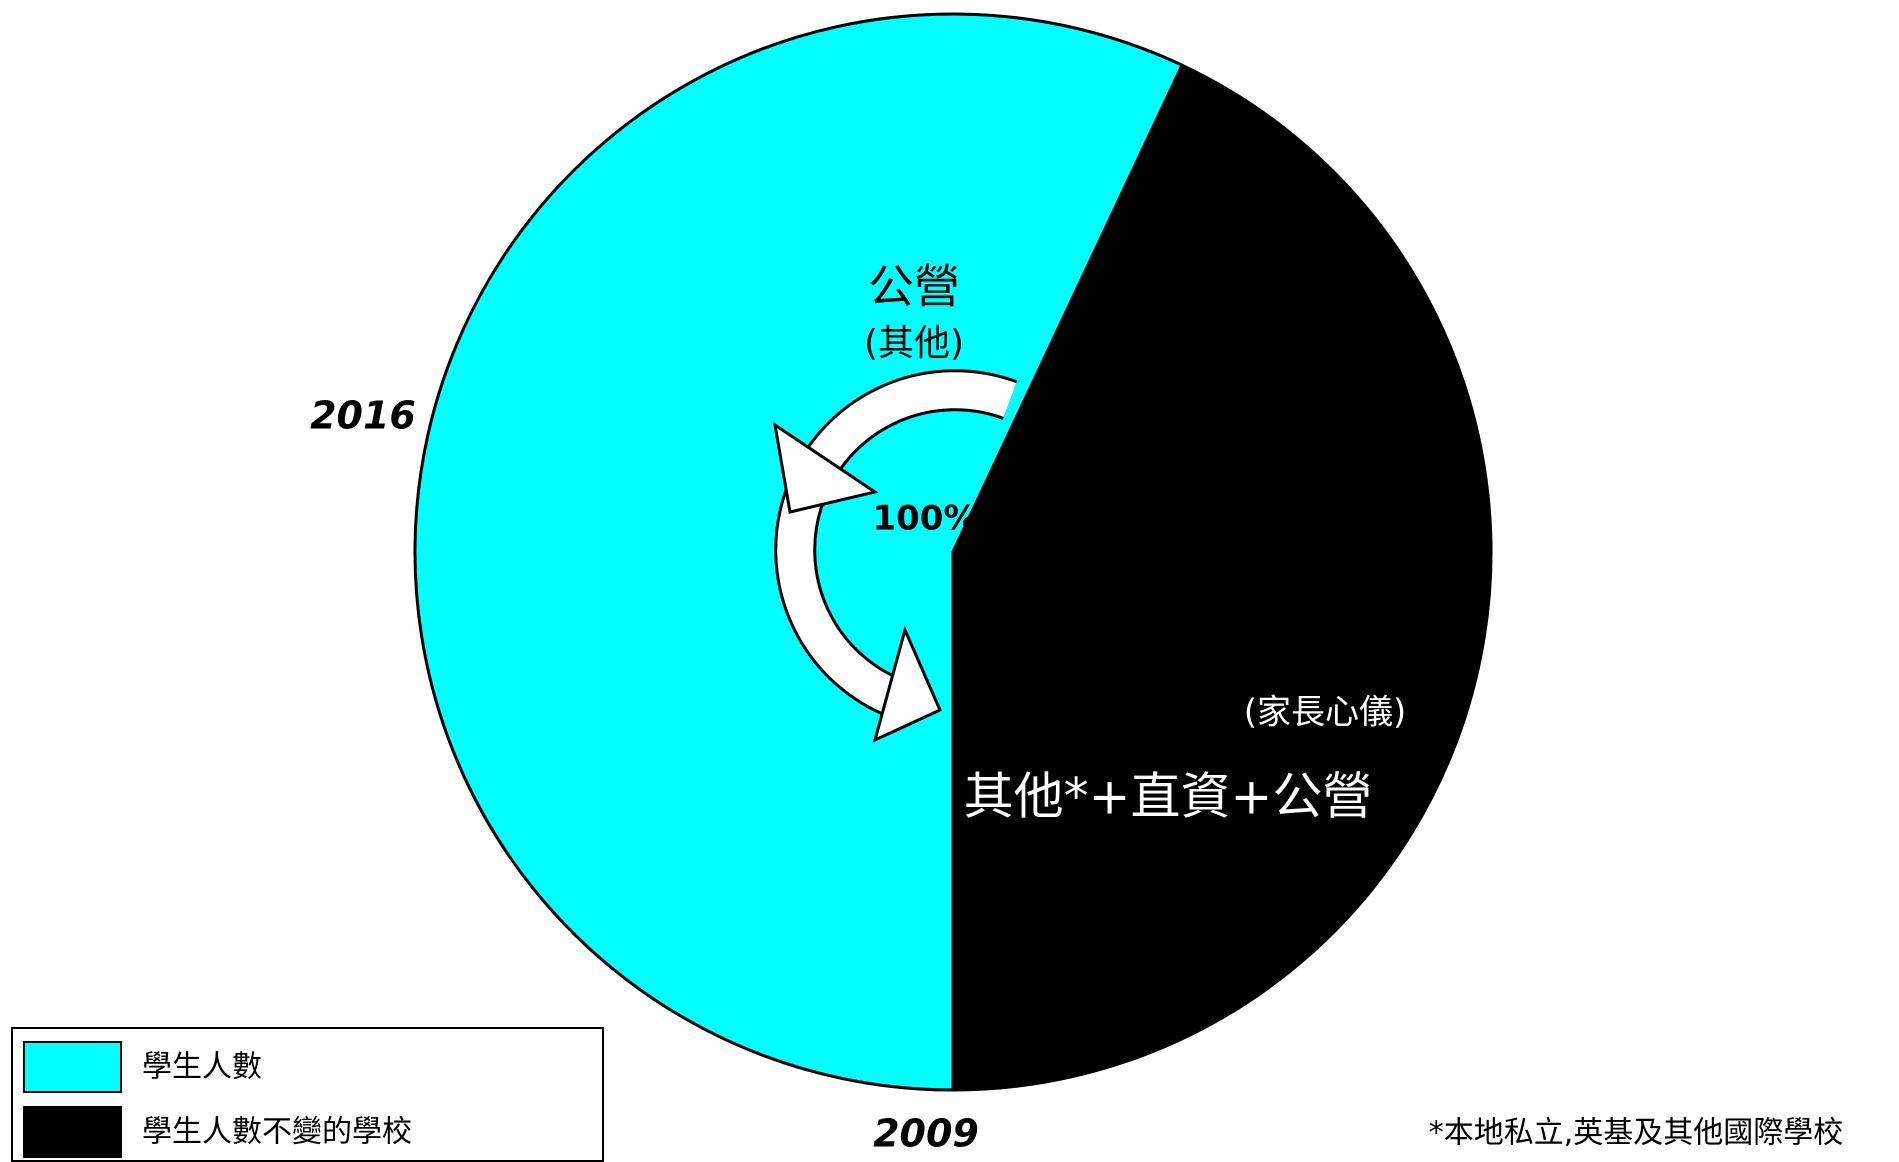 This screenshot has width=1899, height=1162. What do you see at coordinates (926, 1134) in the screenshot?
I see `annotation: 2009` at bounding box center [926, 1134].